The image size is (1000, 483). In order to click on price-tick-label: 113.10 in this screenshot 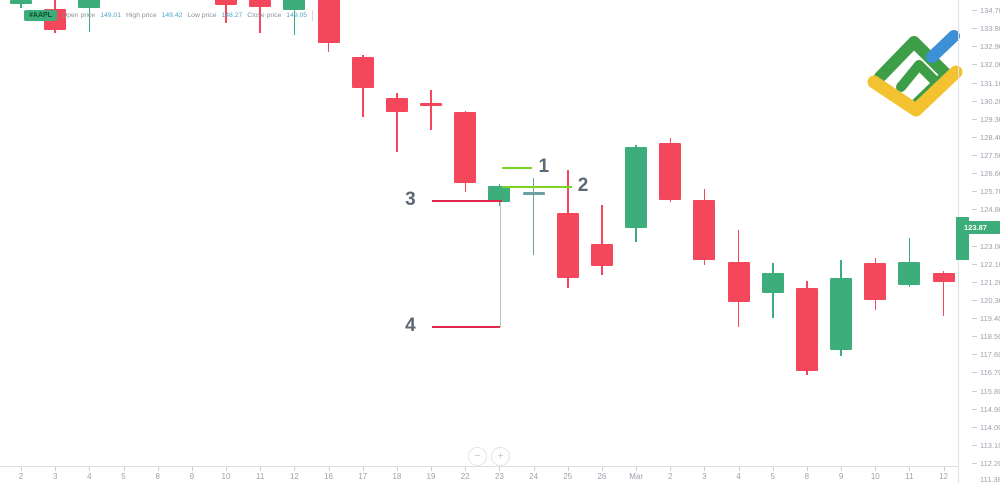, I will do `click(990, 445)`.